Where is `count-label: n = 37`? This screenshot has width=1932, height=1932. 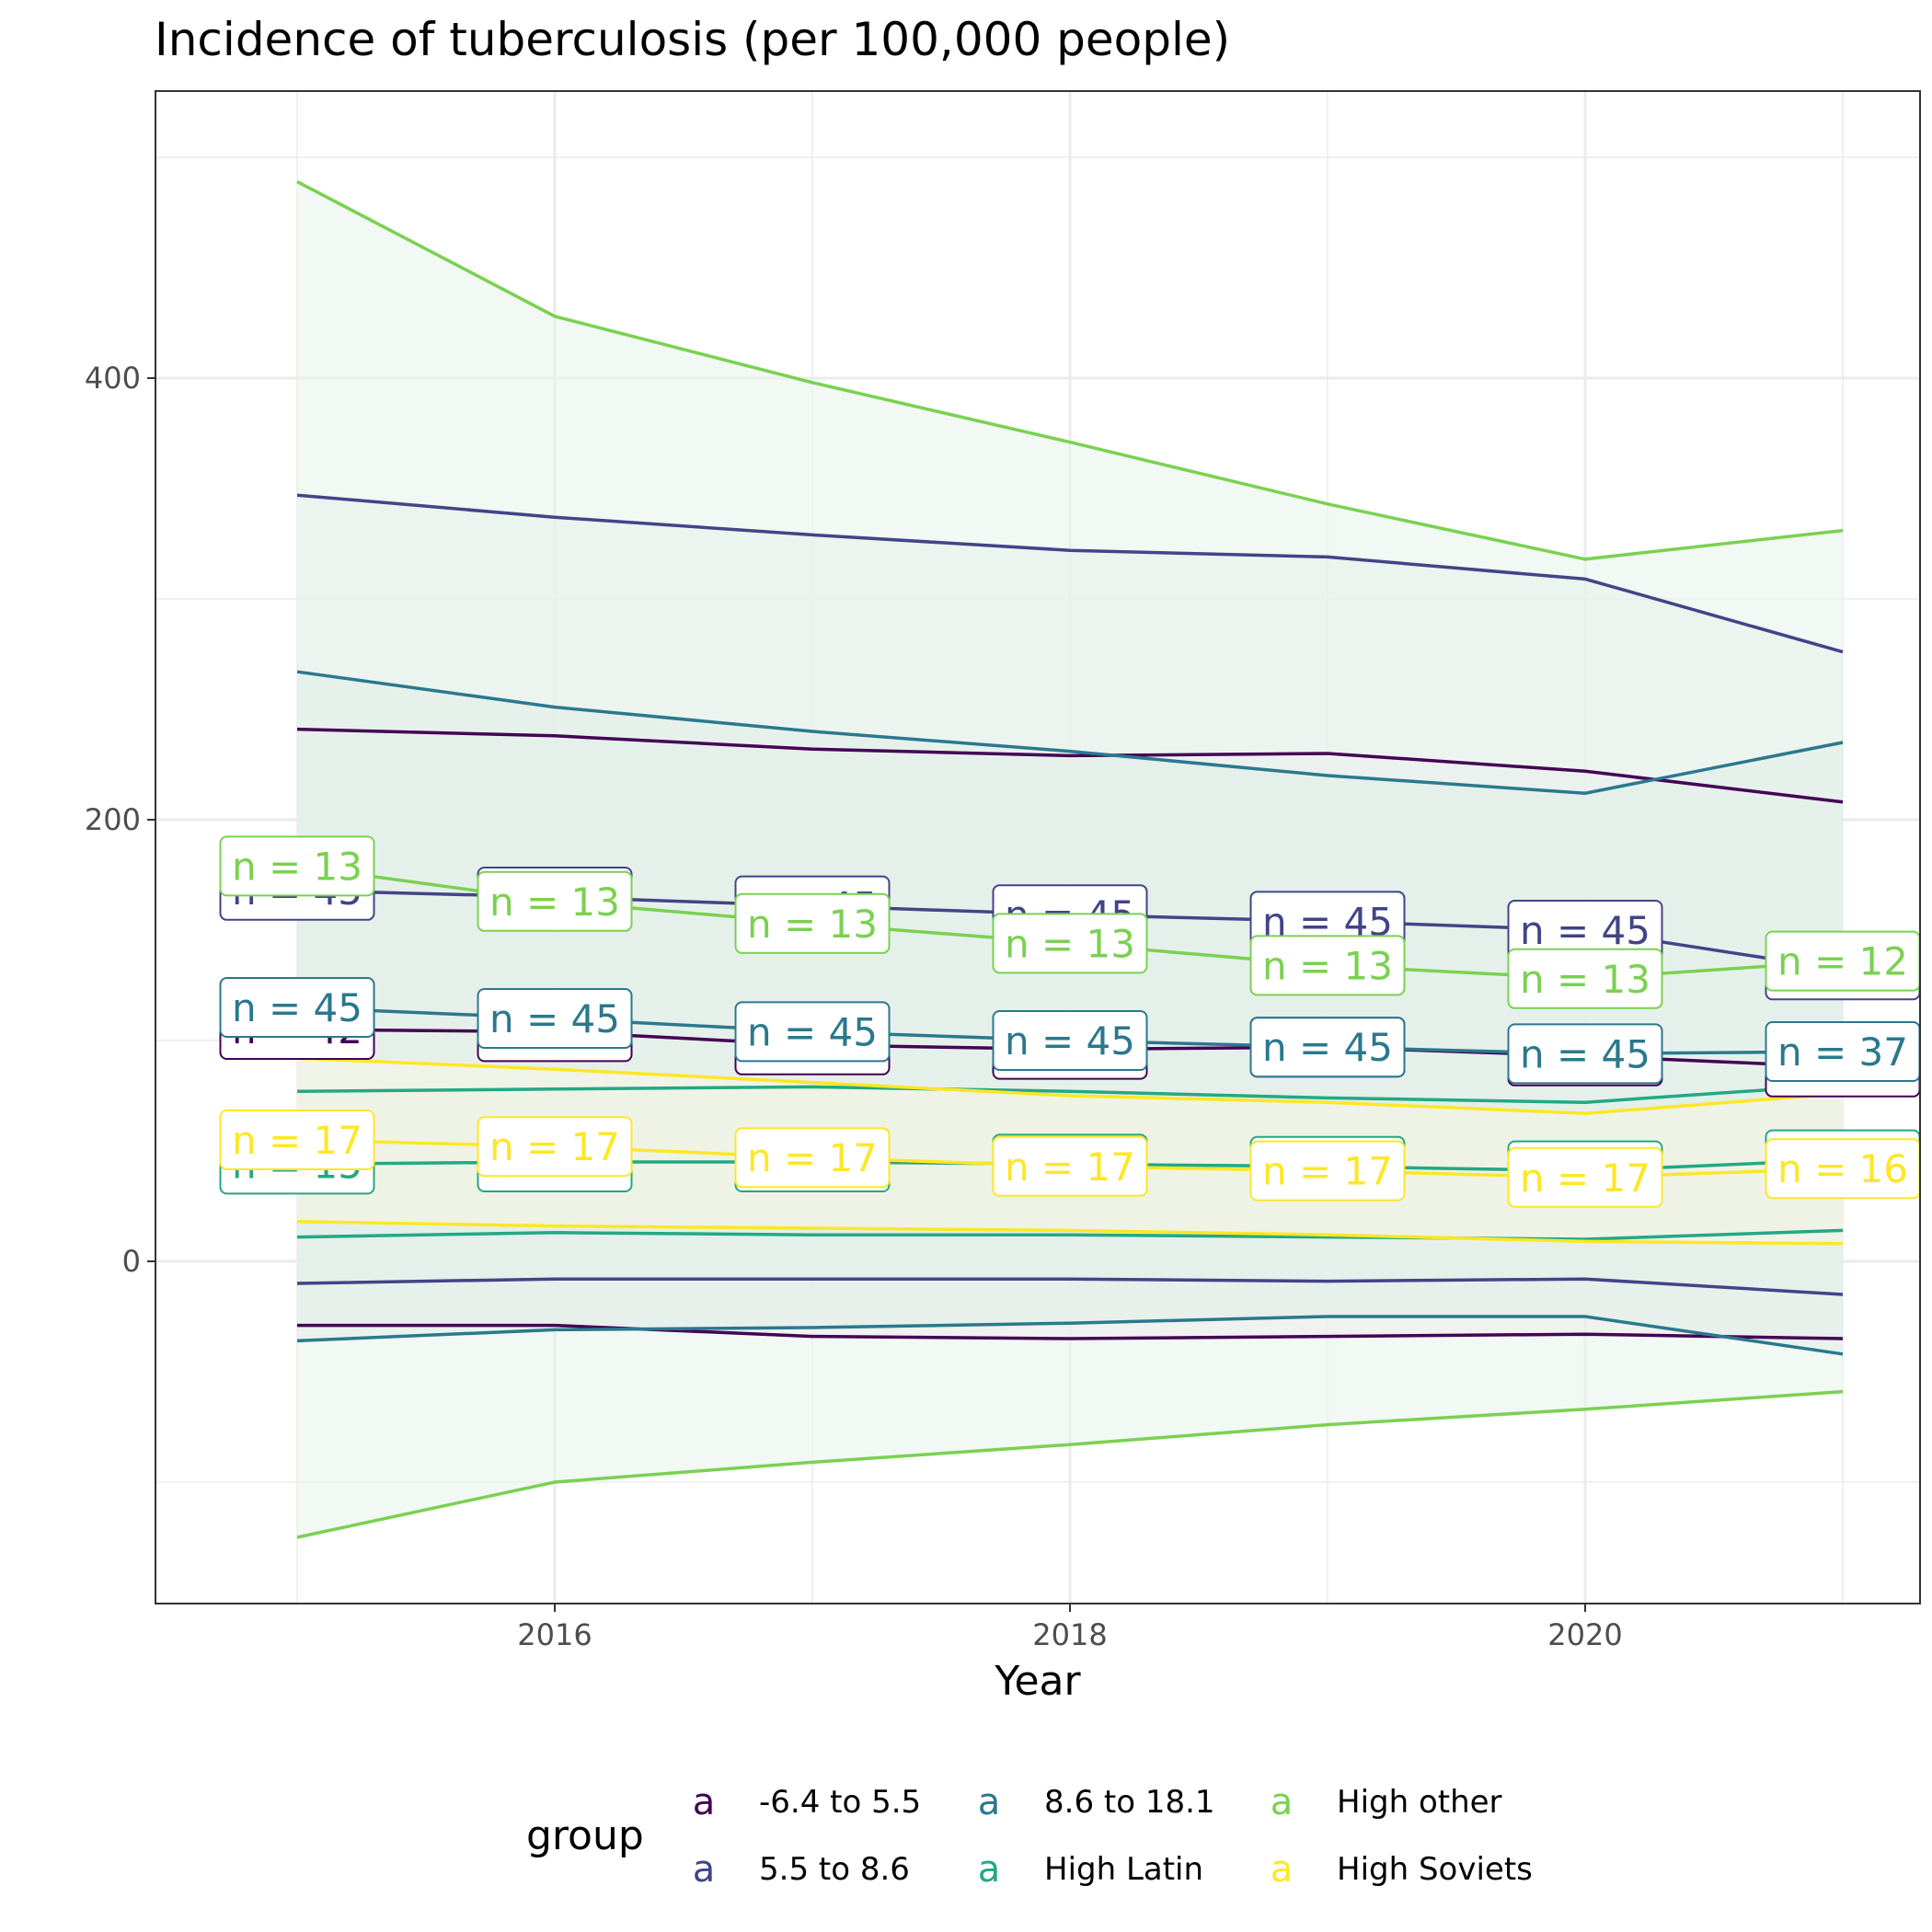 count-label: n = 37 is located at coordinates (1843, 1051).